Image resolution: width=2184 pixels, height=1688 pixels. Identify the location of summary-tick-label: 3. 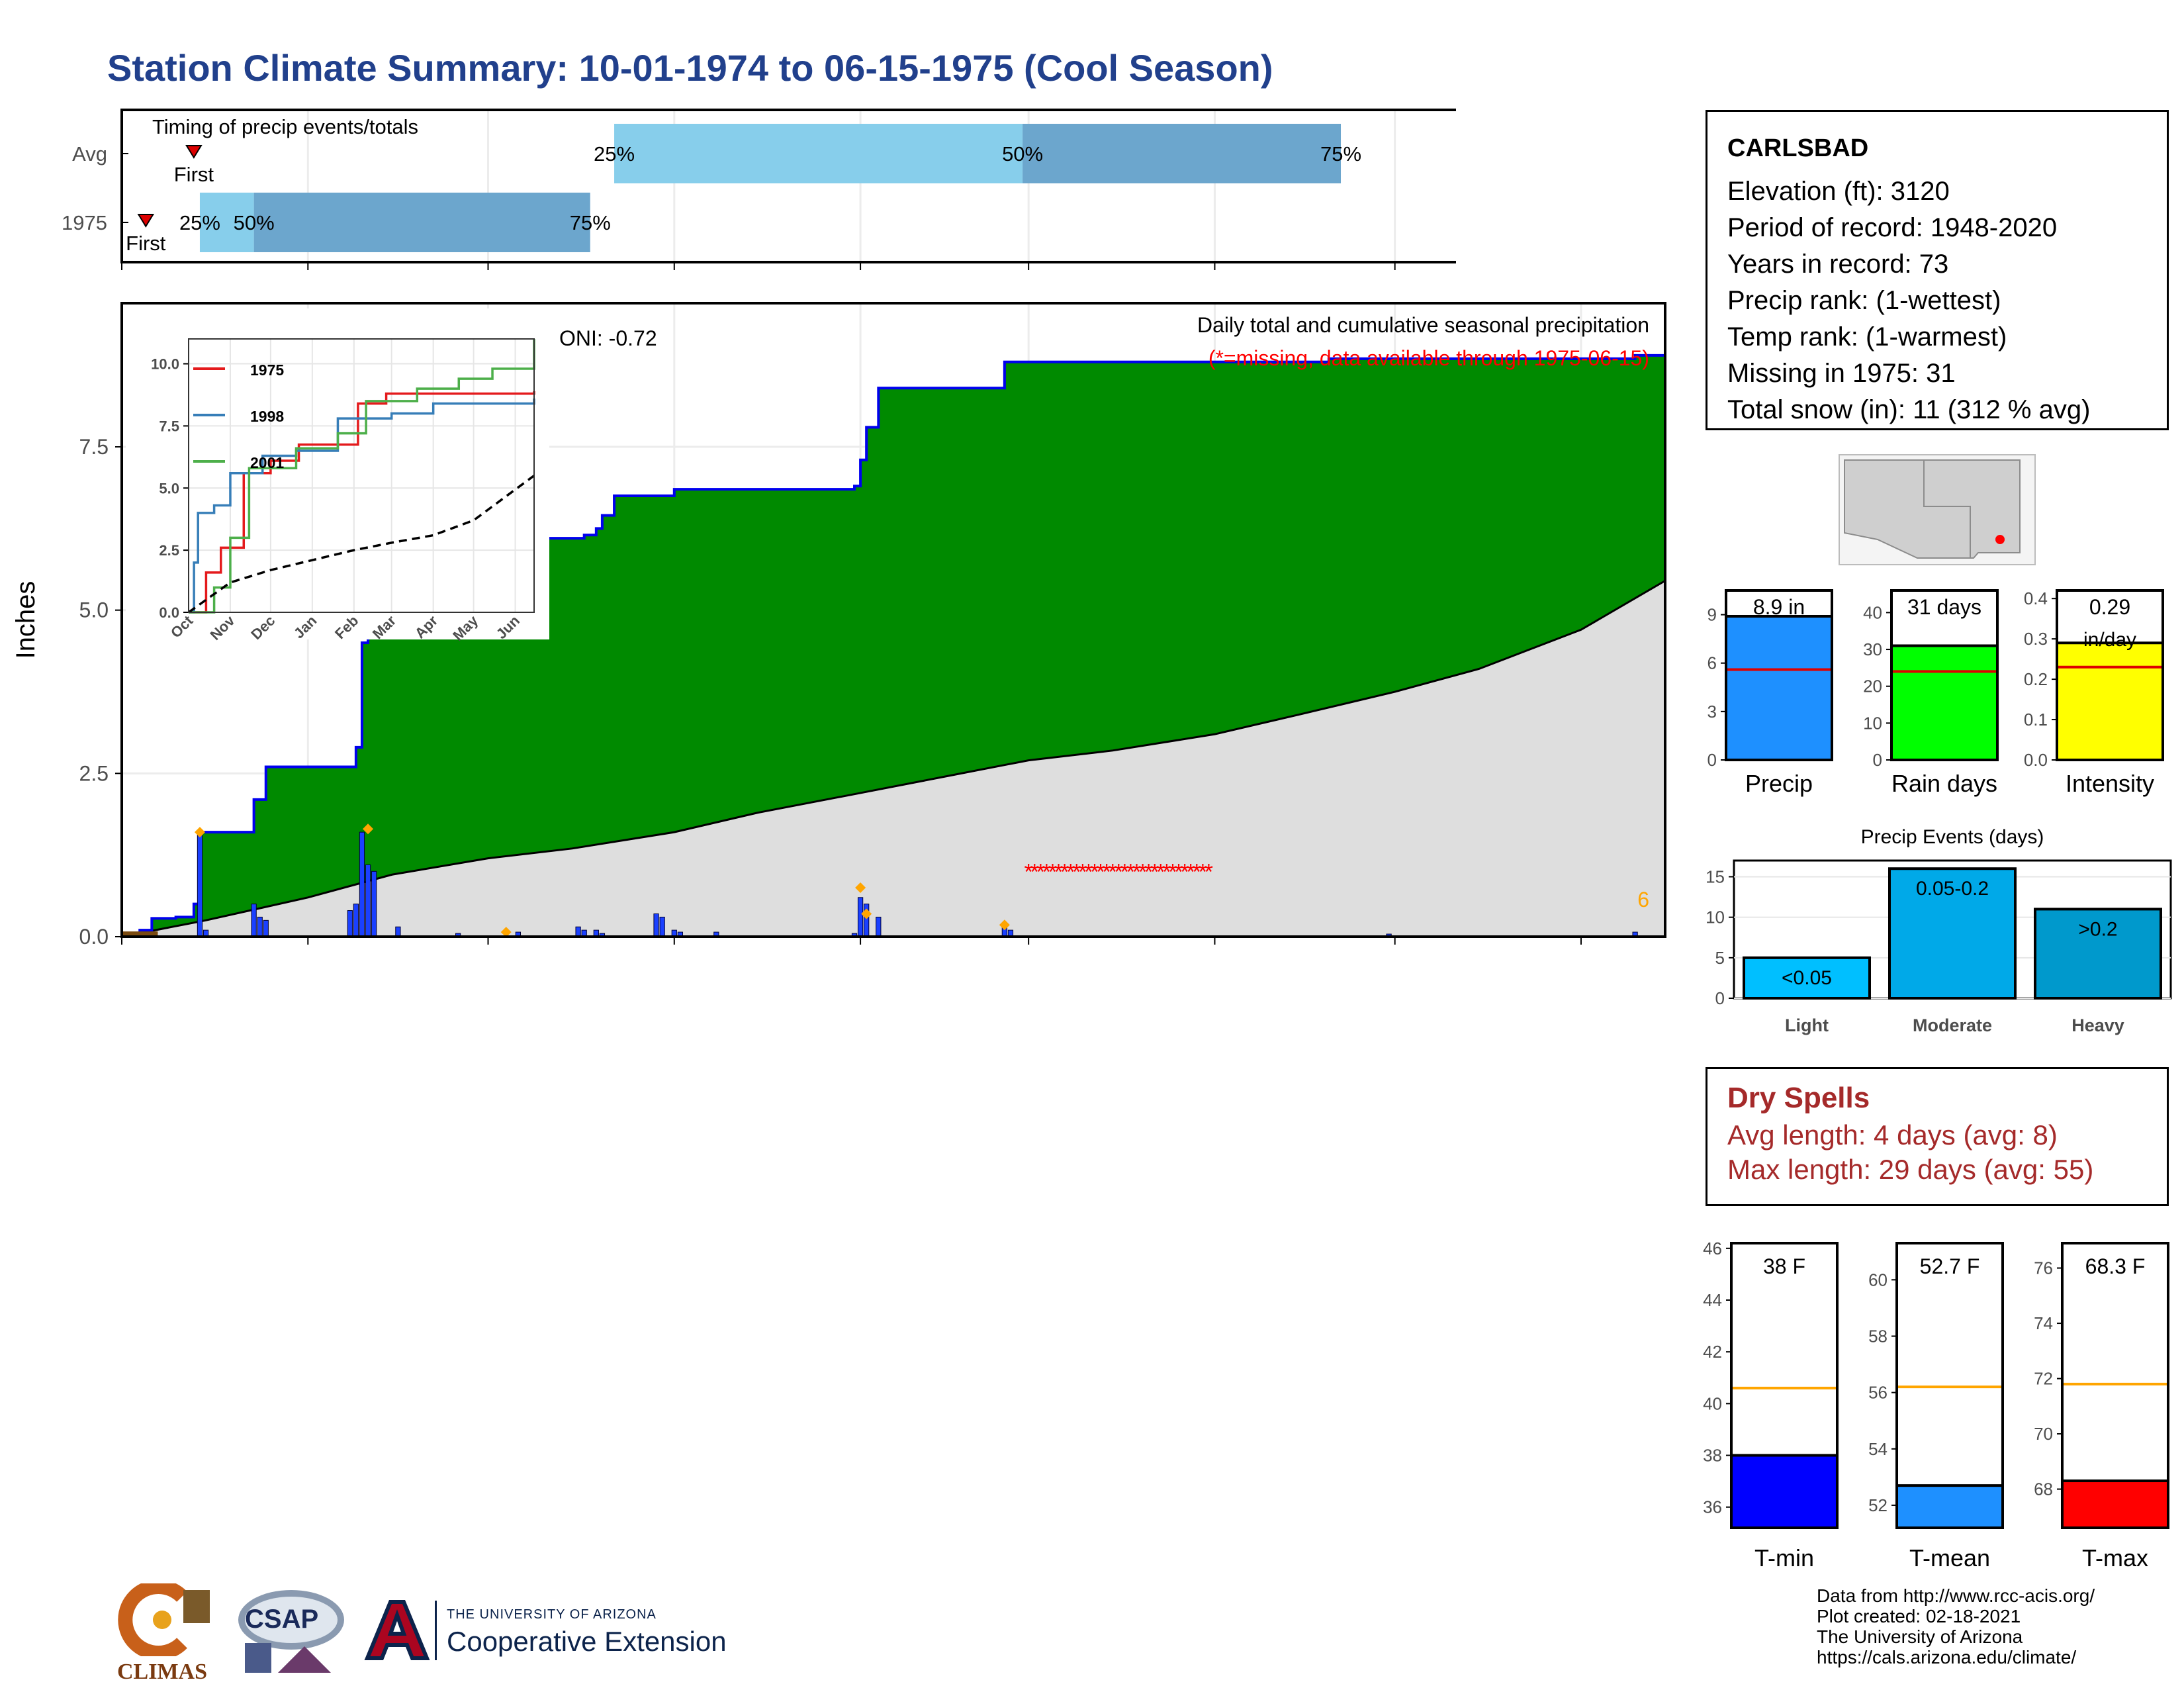
(1712, 712).